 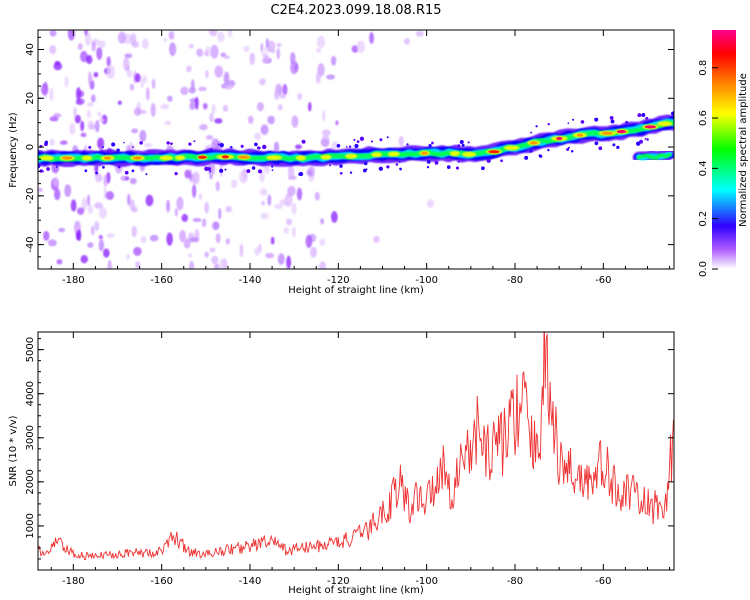 What do you see at coordinates (161, 581) in the screenshot?
I see `snr-x-tick-label: -160` at bounding box center [161, 581].